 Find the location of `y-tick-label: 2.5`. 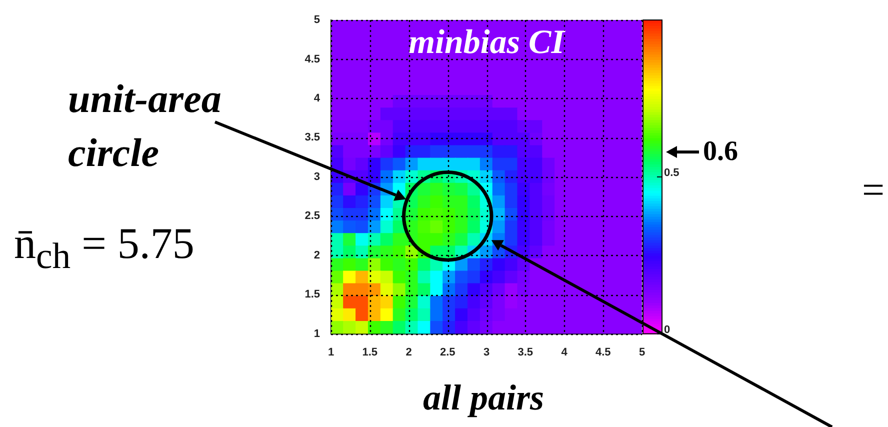

y-tick-label: 2.5 is located at coordinates (312, 216).